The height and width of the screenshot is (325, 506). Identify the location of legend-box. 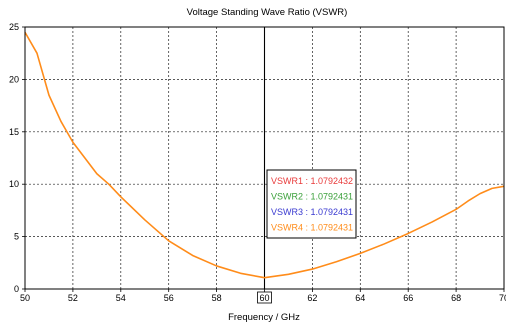
(311, 204).